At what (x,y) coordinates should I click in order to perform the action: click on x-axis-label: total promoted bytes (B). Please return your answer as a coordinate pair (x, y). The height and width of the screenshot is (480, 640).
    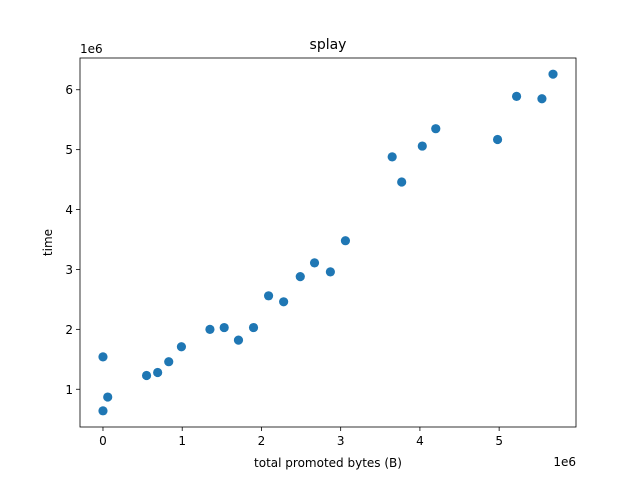
    Looking at the image, I should click on (328, 463).